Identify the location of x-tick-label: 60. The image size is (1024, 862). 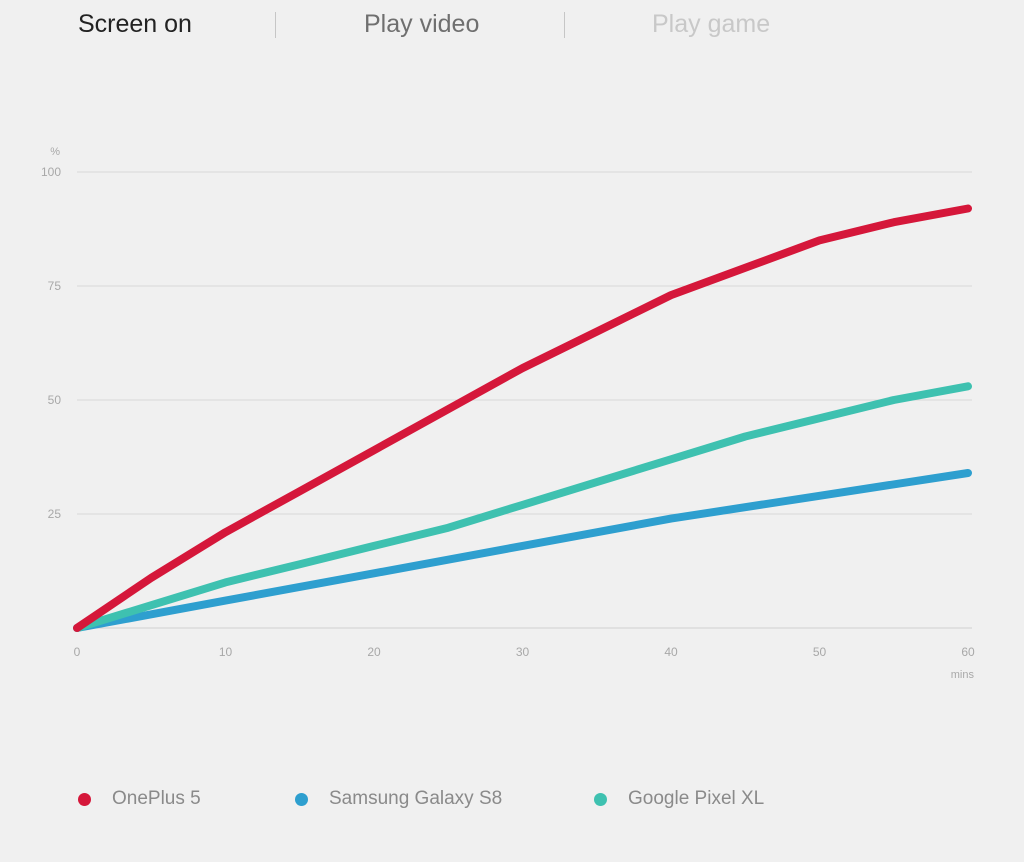
(968, 652).